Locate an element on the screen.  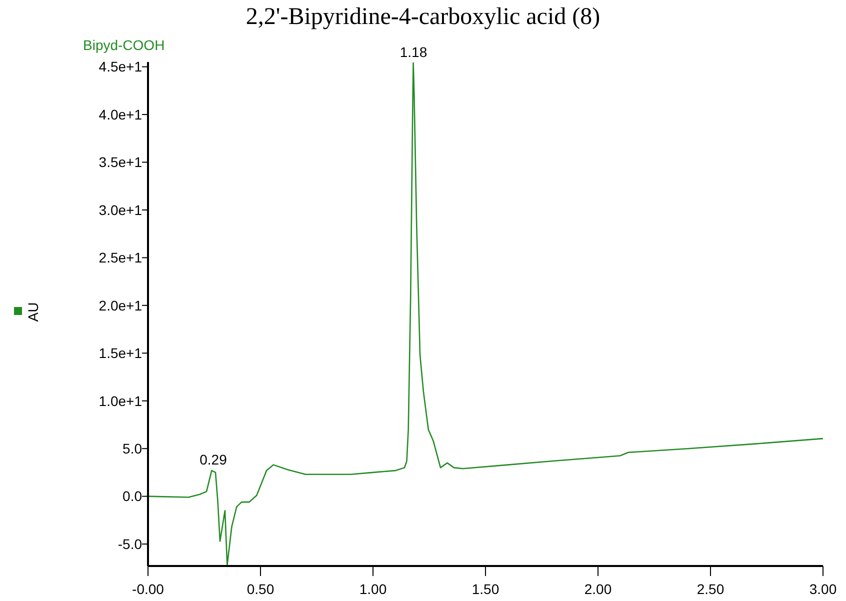
x-tick-label: 1.00 is located at coordinates (373, 589).